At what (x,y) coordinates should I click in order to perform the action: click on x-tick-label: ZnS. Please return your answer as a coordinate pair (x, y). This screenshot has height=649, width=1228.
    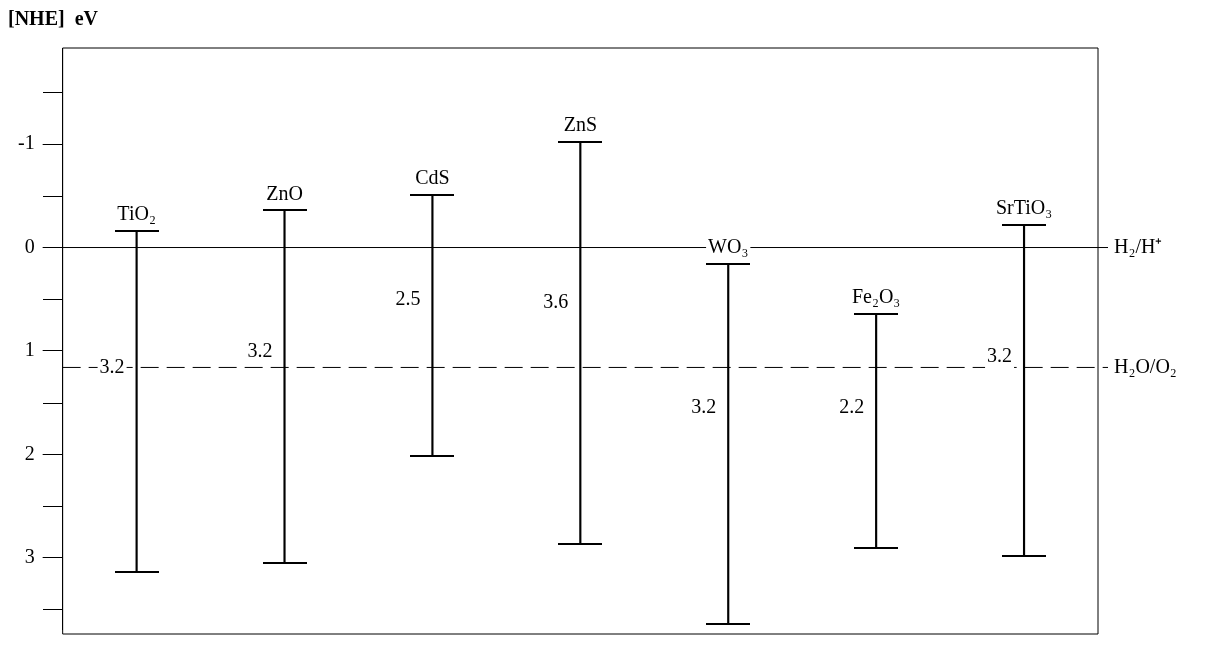
    Looking at the image, I should click on (580, 124).